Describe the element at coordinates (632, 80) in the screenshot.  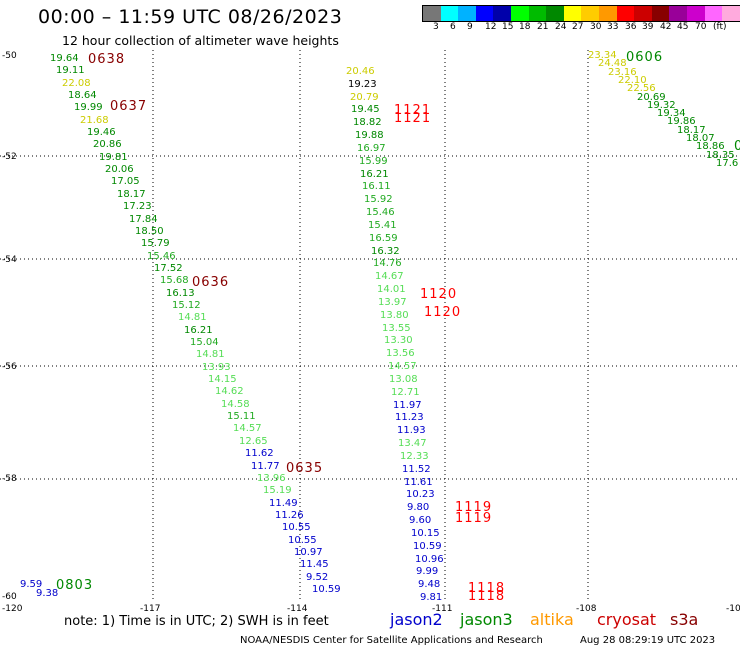
I see `wave-height-value: 22.10` at that location.